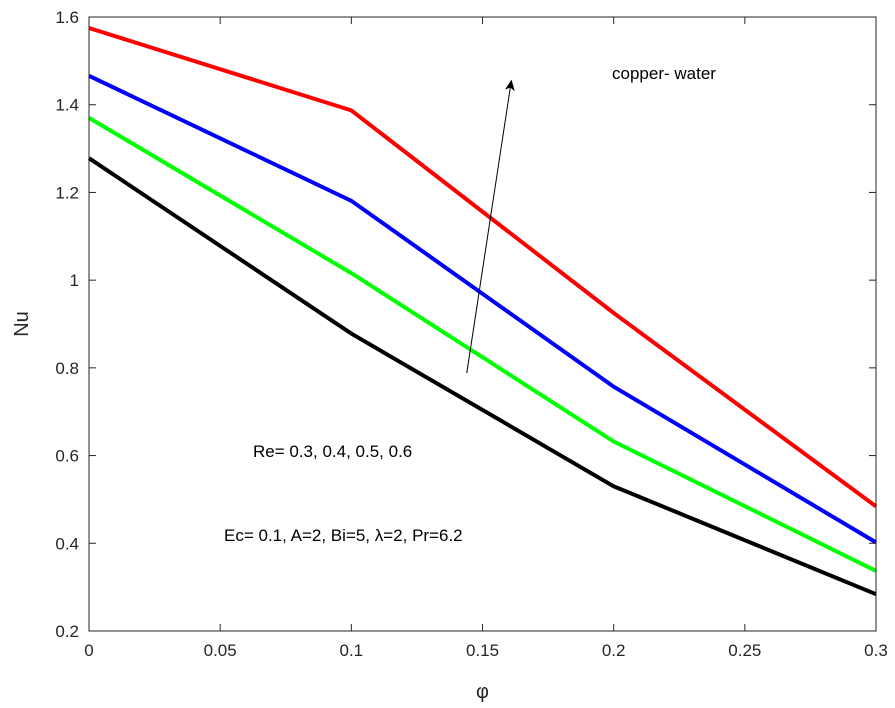 This screenshot has width=895, height=708. I want to click on fluid-annotation: copper- water, so click(664, 73).